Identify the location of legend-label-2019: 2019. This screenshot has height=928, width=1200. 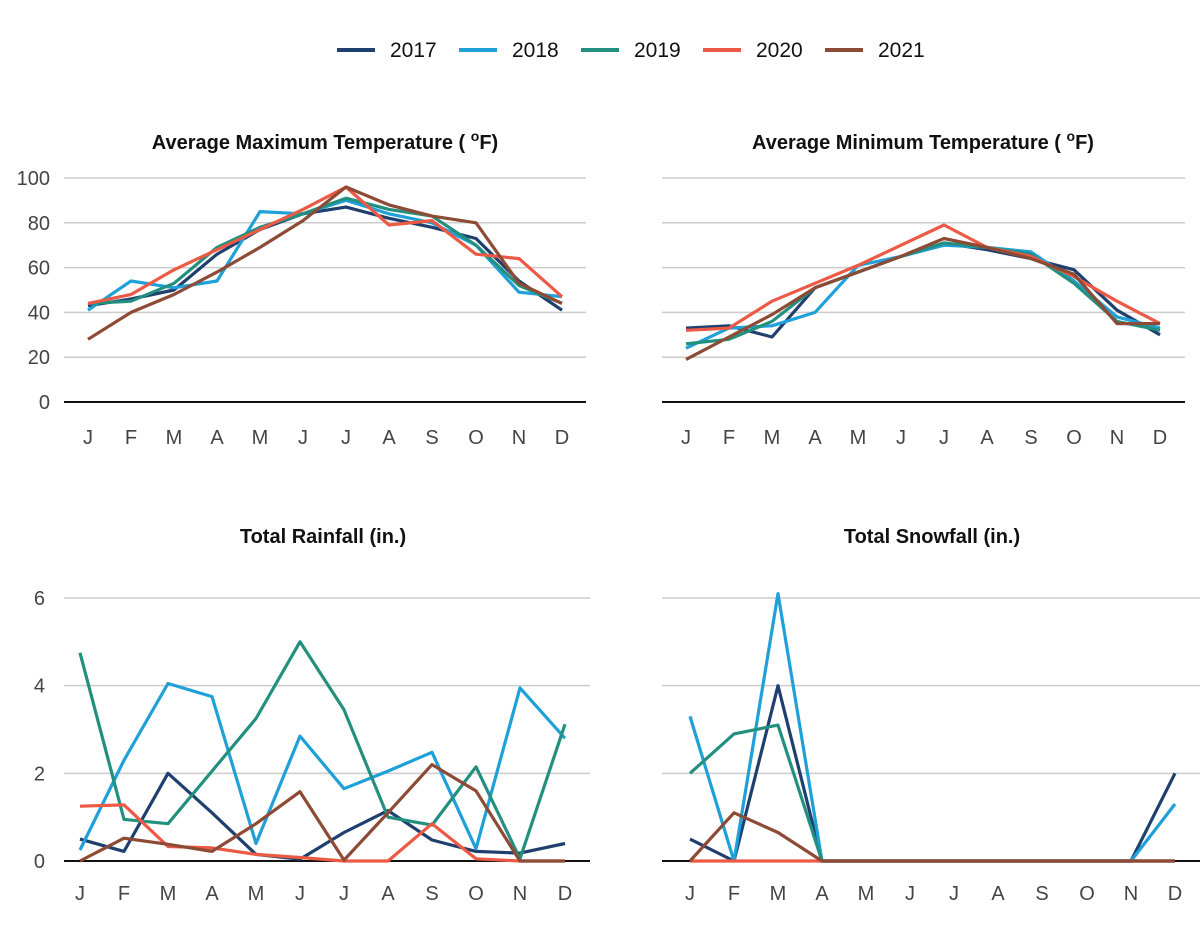
(657, 50).